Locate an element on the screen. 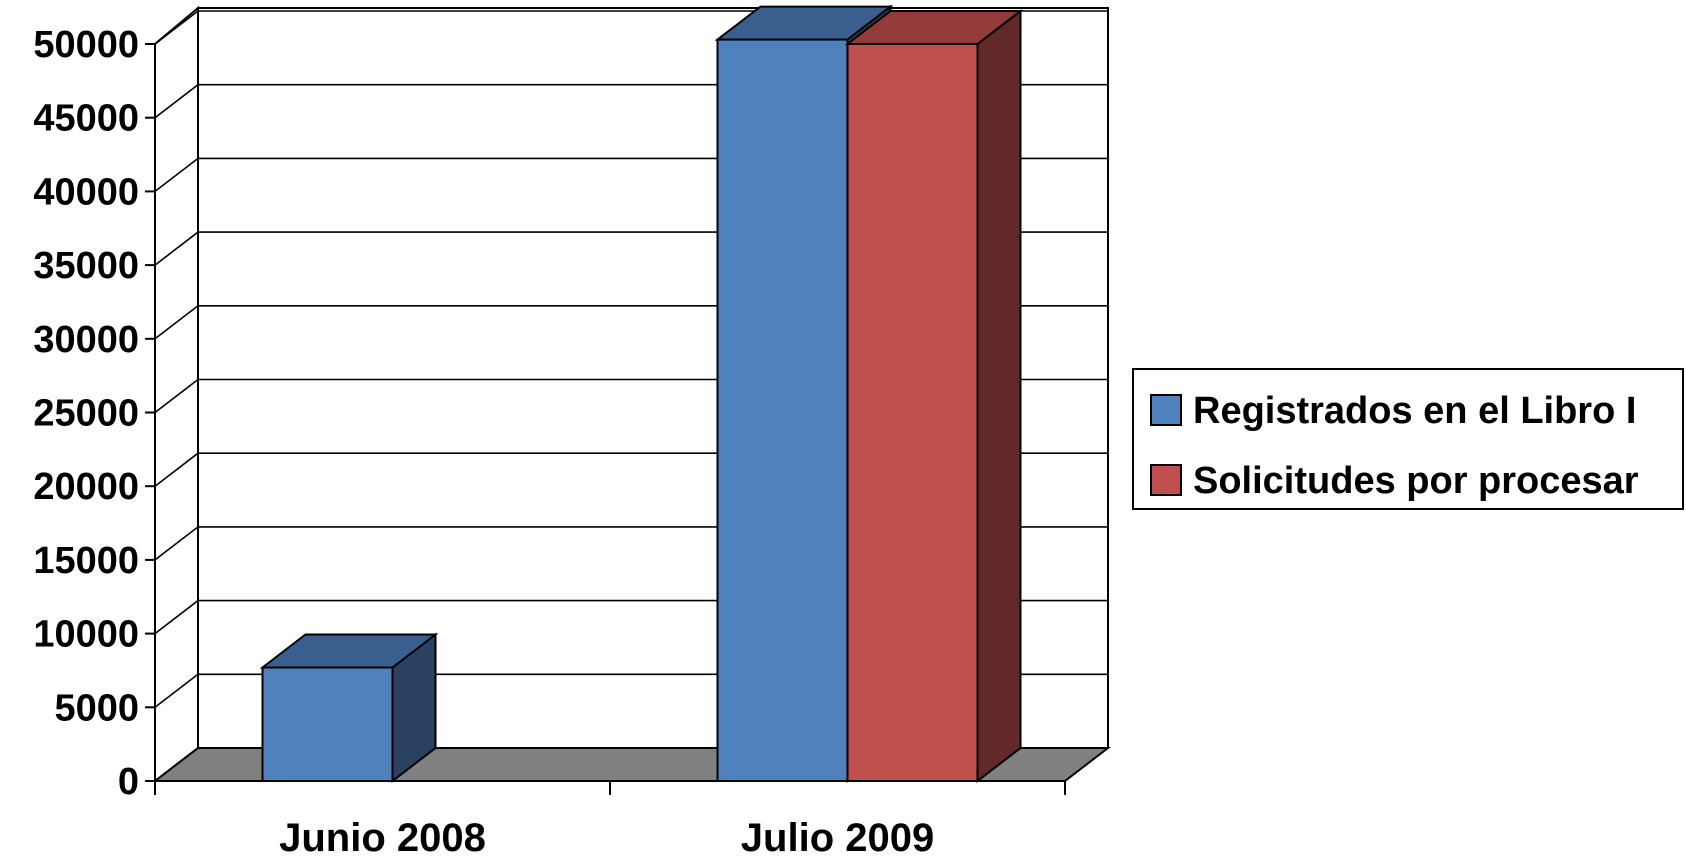 Image resolution: width=1686 pixels, height=857 pixels. x-tick-label: Julio 2009 is located at coordinates (837, 836).